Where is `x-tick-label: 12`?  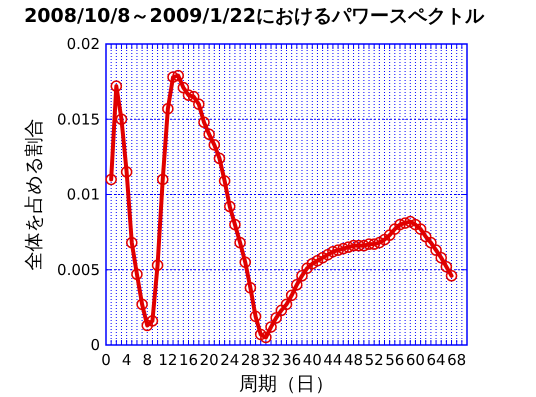 x-tick-label: 12 is located at coordinates (168, 360).